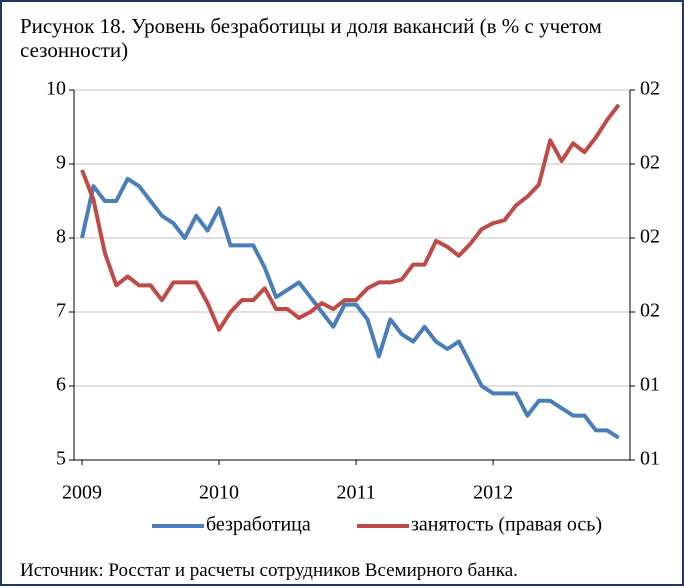  Describe the element at coordinates (258, 525) in the screenshot. I see `legend-label: безработица` at that location.